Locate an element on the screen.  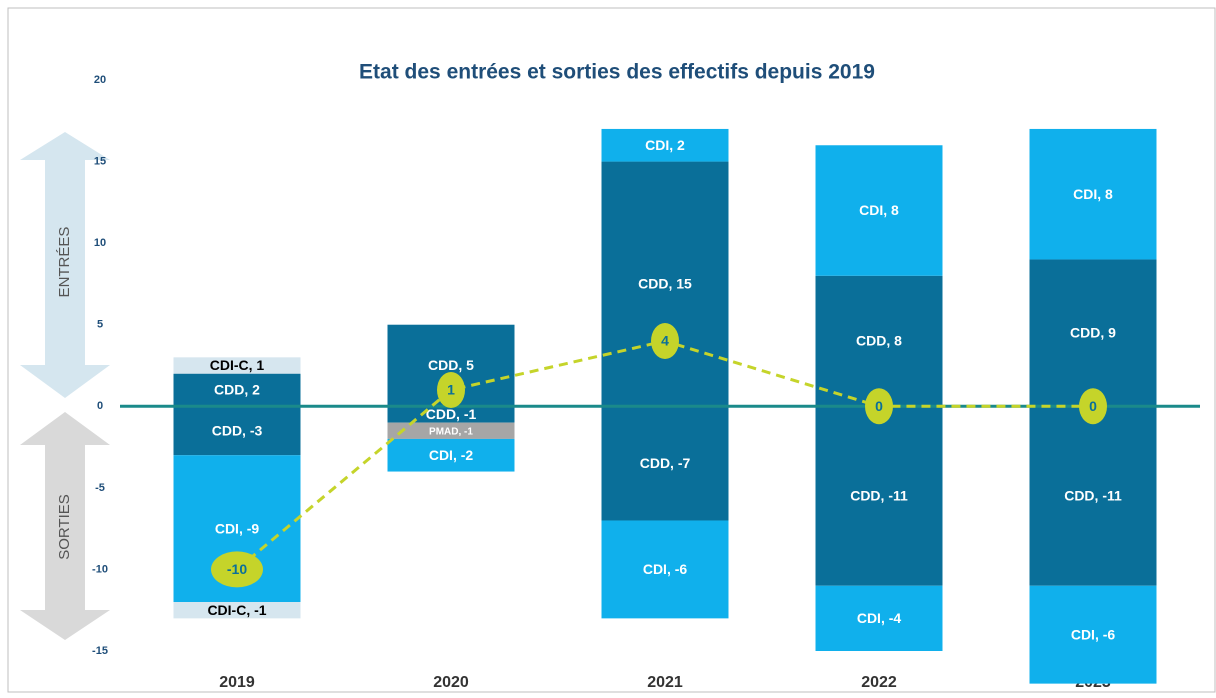
x-tick-label: 2022 is located at coordinates (879, 682).